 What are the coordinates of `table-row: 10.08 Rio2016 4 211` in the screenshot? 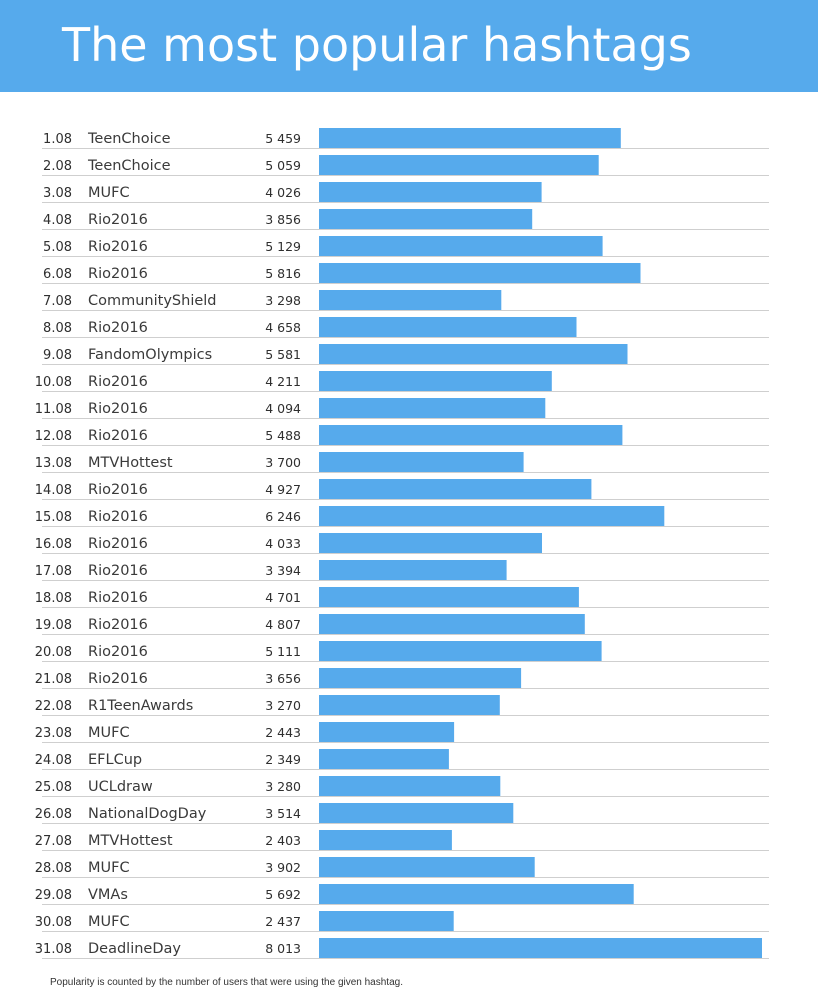 It's located at (402, 381).